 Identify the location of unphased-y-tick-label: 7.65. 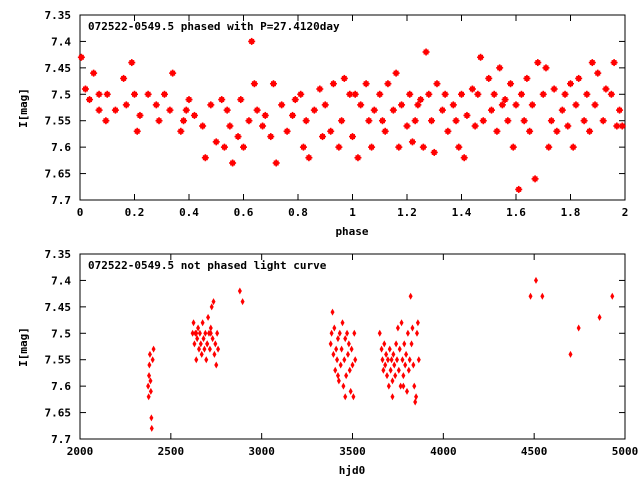
(58, 413).